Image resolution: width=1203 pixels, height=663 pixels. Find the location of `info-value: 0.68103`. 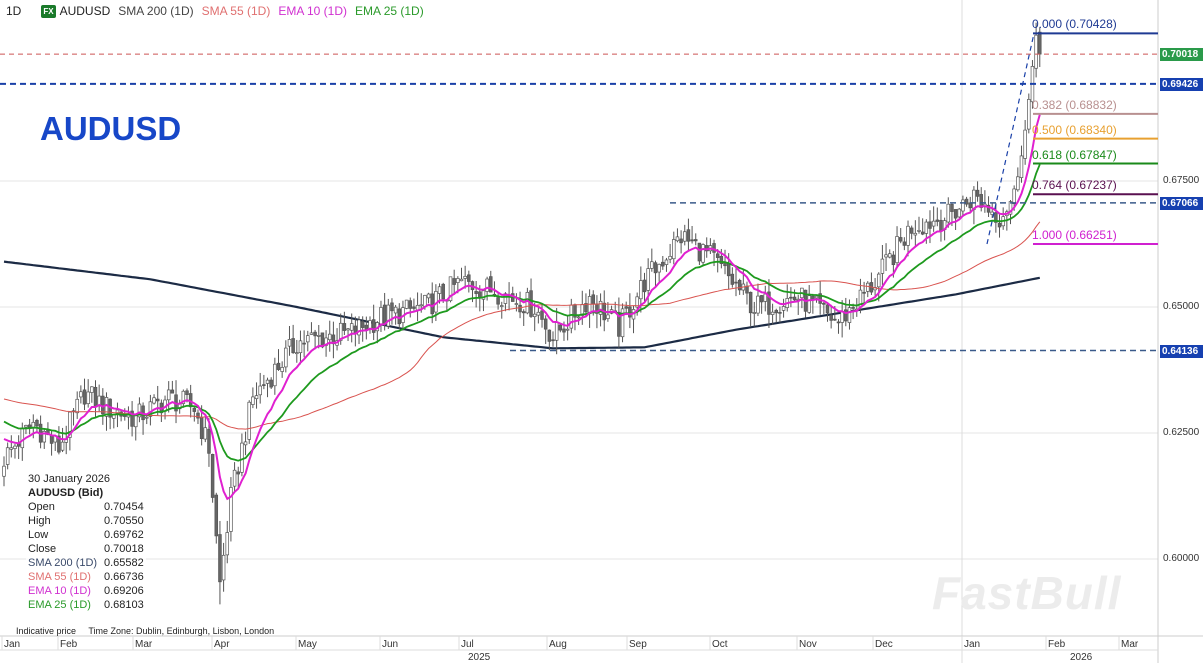

info-value: 0.68103 is located at coordinates (124, 605).